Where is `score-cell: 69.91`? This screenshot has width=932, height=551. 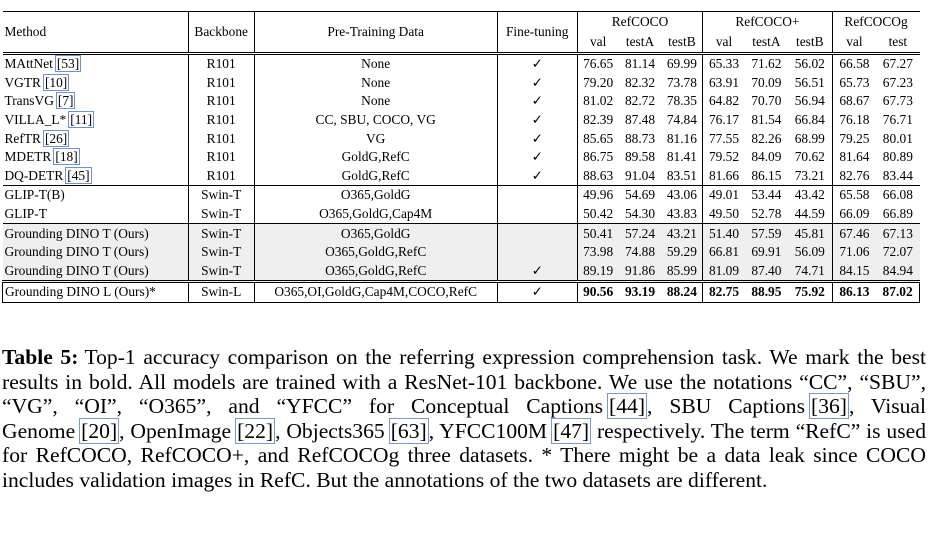 score-cell: 69.91 is located at coordinates (766, 252).